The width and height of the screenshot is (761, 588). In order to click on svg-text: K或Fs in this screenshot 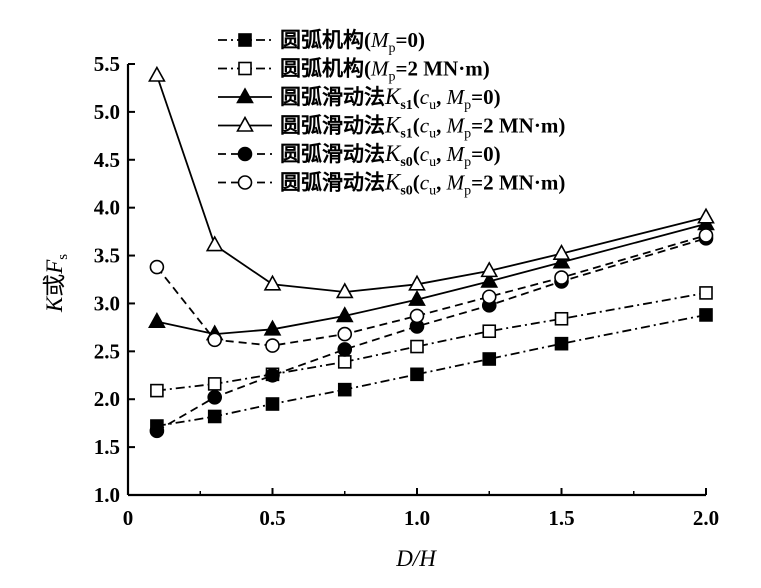, I will do `click(56, 283)`.